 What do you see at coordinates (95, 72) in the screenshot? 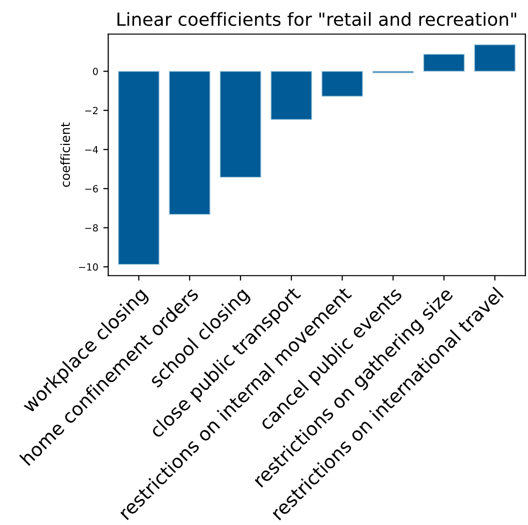
I see `y-tick-label: 0` at bounding box center [95, 72].